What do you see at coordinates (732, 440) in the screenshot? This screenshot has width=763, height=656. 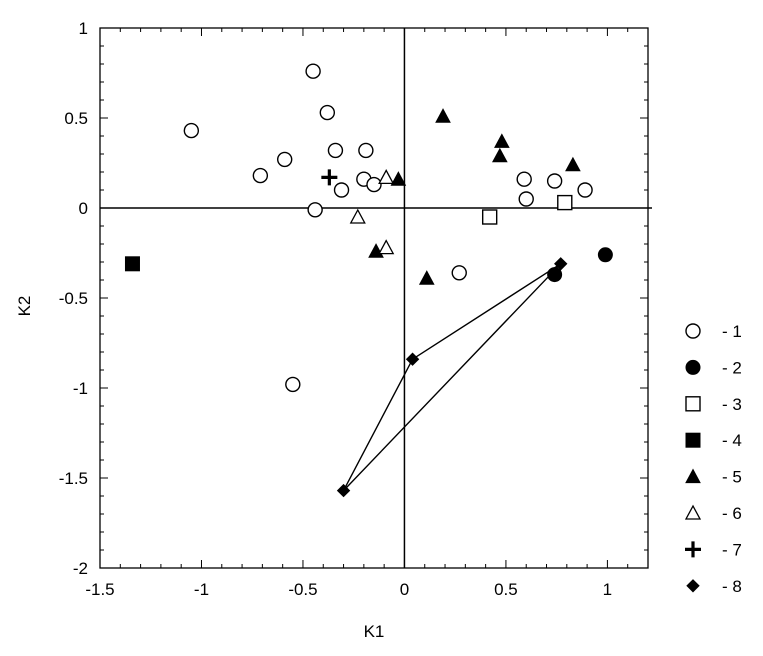 I see `legend-label: - 4` at bounding box center [732, 440].